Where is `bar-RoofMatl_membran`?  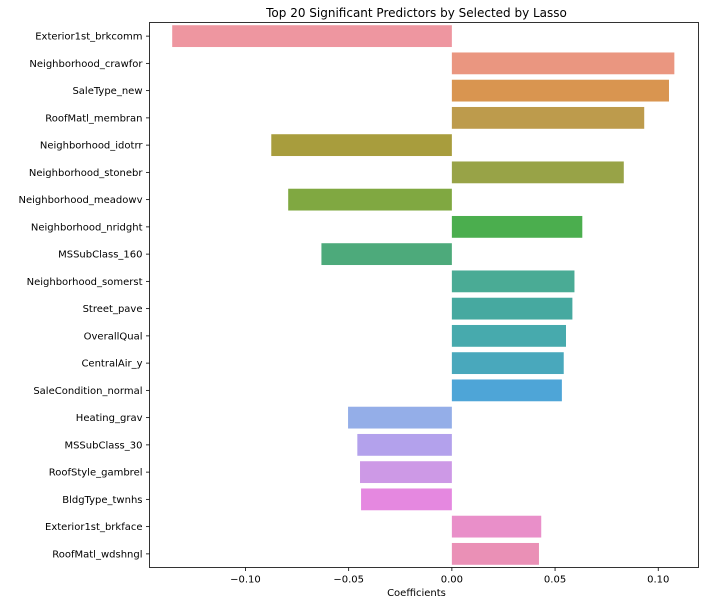 bar-RoofMatl_membran is located at coordinates (548, 117).